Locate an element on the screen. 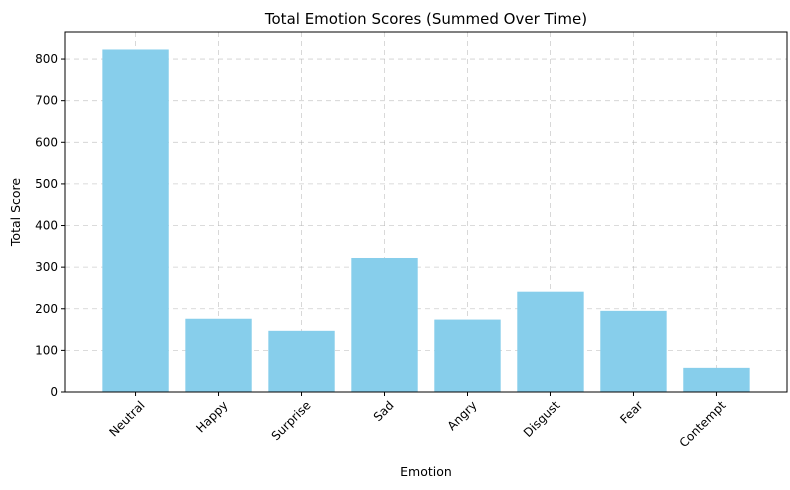 The height and width of the screenshot is (490, 790). y-tick-label: 800 is located at coordinates (46, 59).